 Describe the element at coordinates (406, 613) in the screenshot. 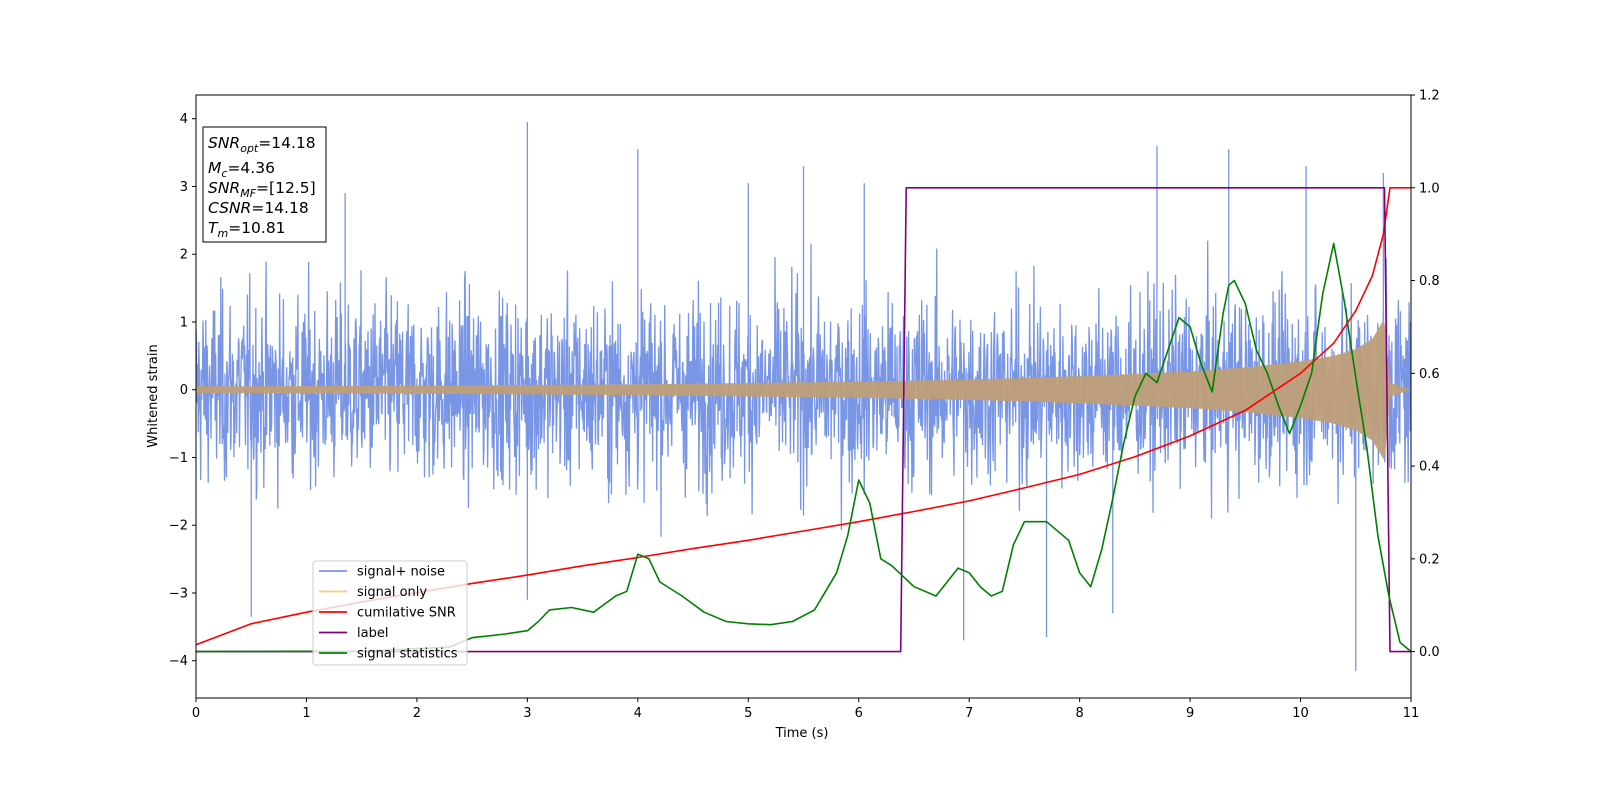

I see `legend-label: cumilative SNR` at that location.